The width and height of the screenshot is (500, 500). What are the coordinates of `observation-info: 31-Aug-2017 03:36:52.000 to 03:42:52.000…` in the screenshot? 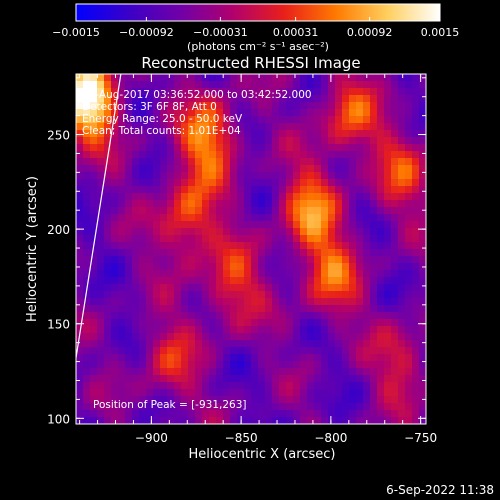 It's located at (197, 113).